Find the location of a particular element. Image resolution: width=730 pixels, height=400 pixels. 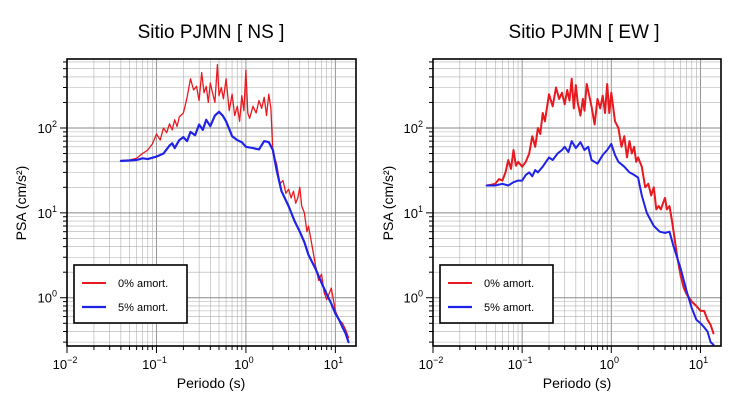

x-axis-label-ew: Periodo (s) is located at coordinates (577, 383).